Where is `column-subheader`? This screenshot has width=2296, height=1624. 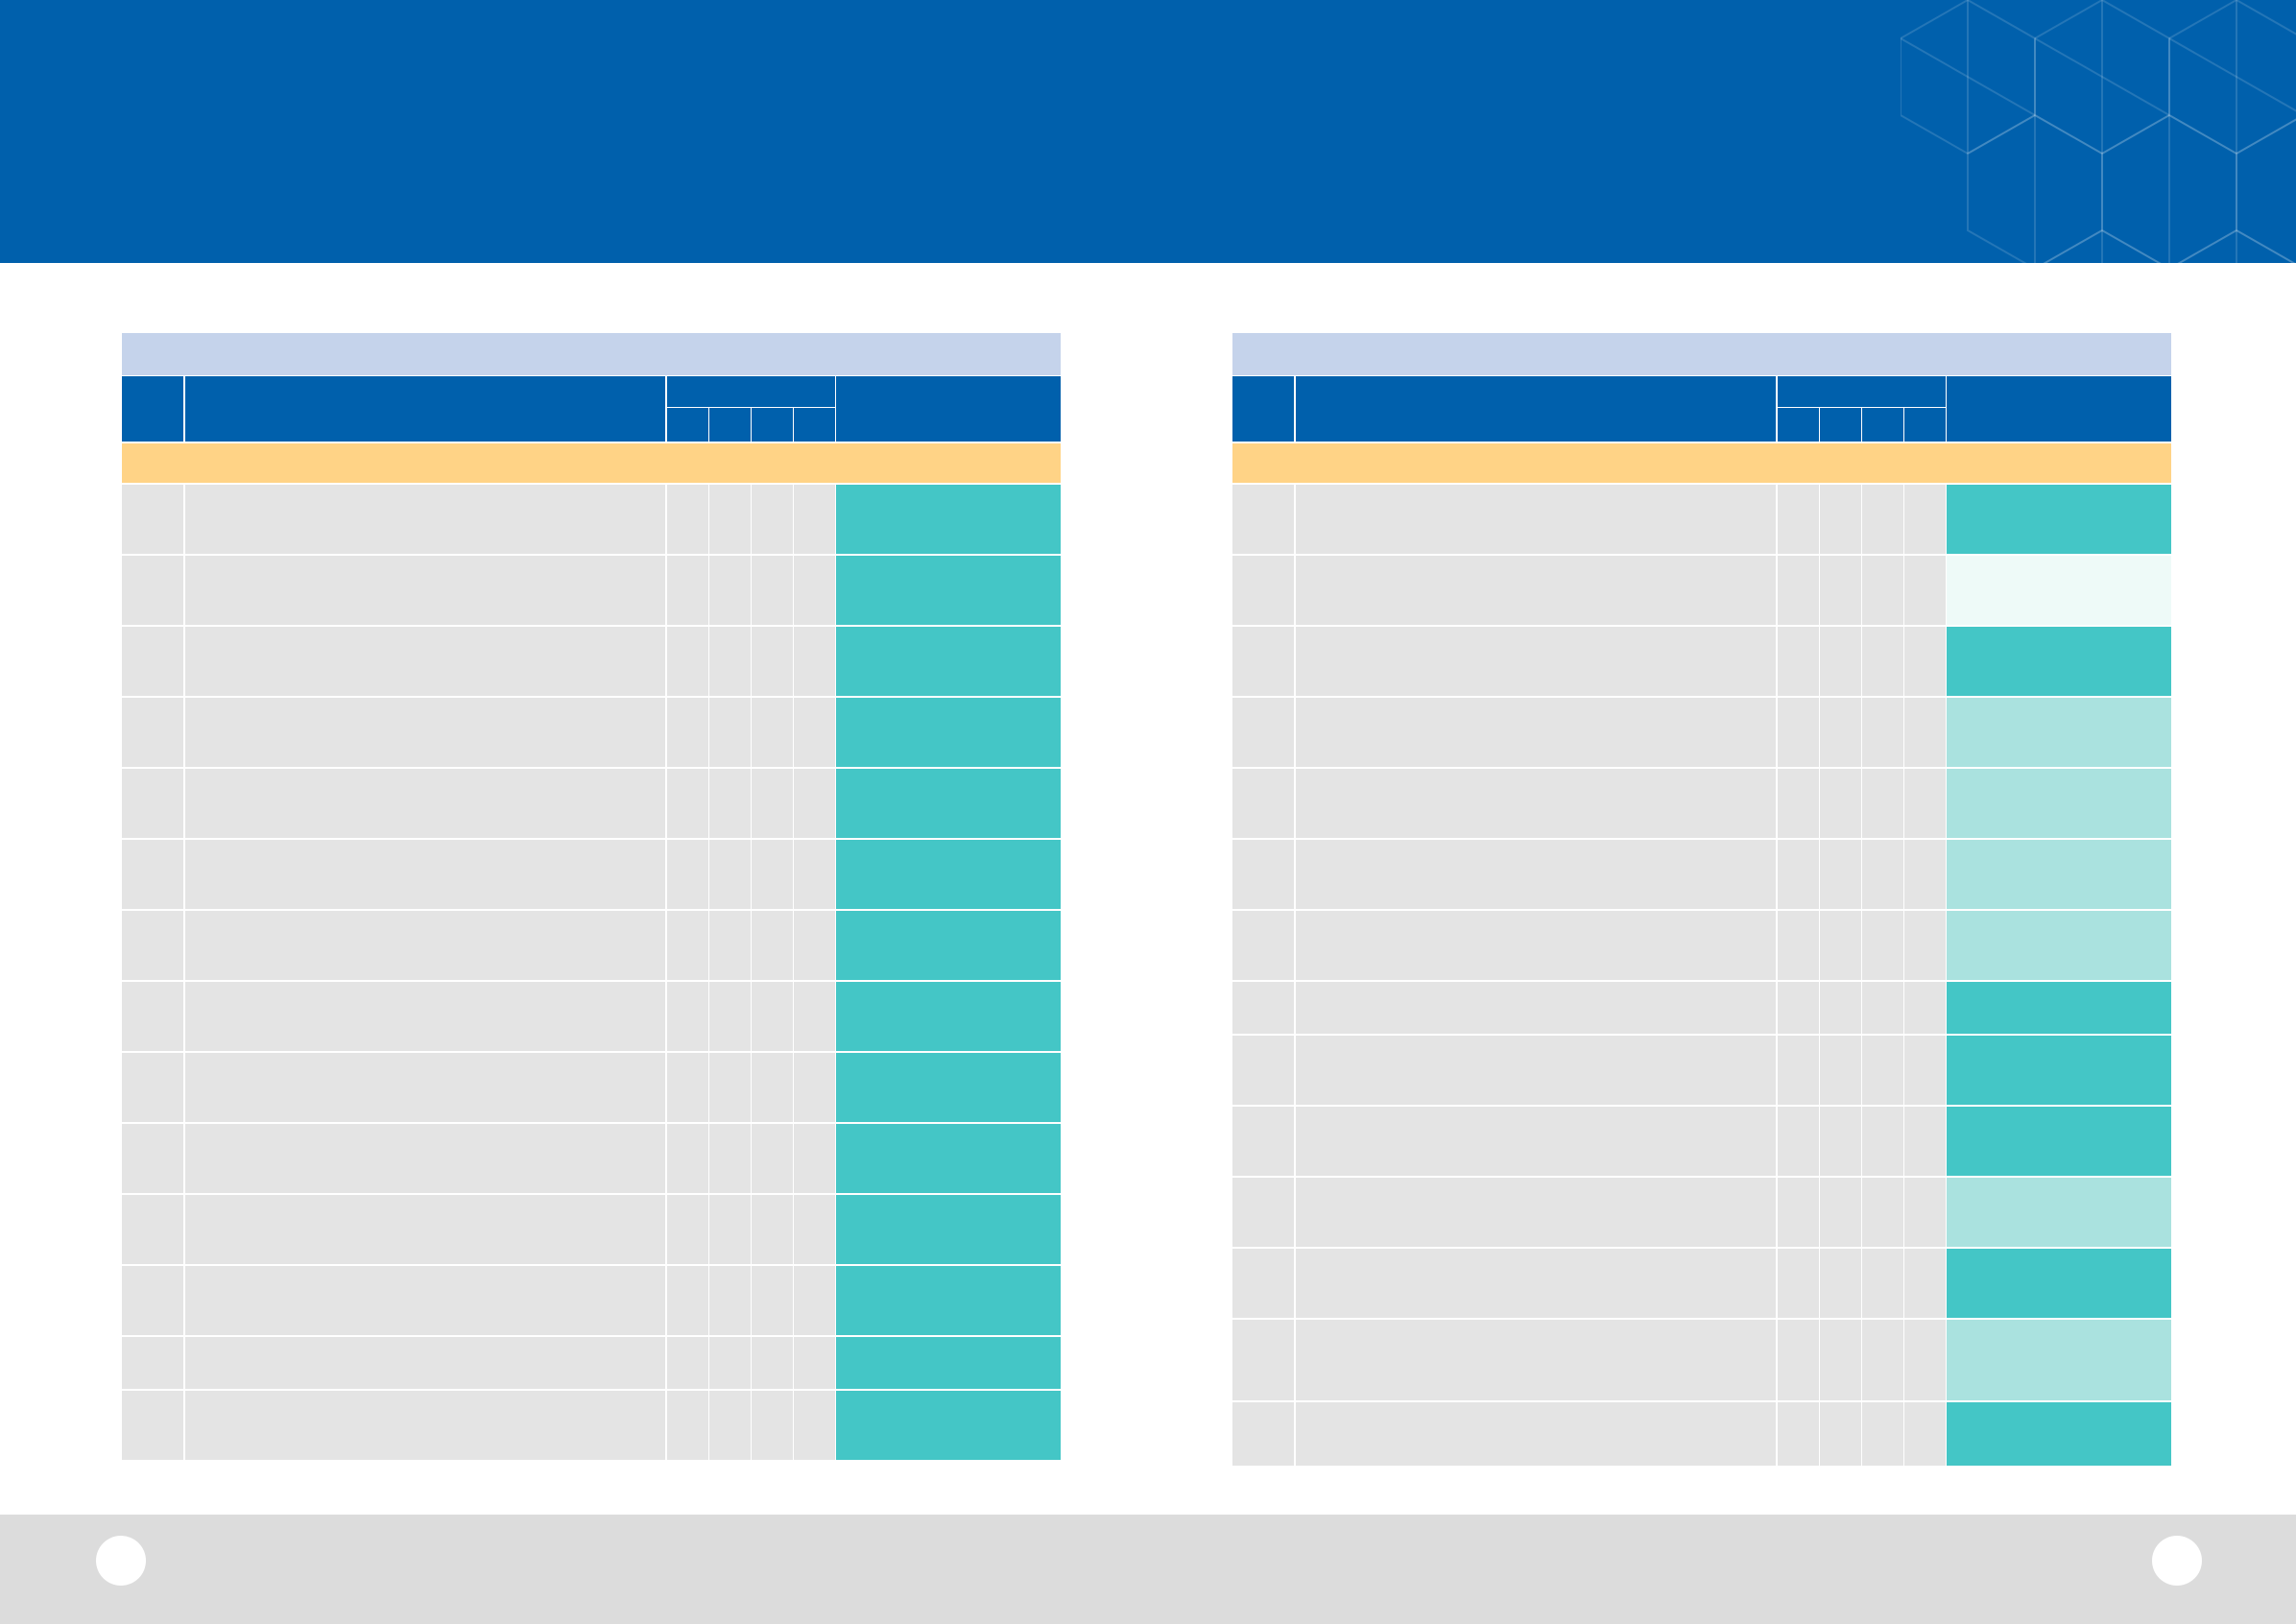
column-subheader is located at coordinates (688, 425).